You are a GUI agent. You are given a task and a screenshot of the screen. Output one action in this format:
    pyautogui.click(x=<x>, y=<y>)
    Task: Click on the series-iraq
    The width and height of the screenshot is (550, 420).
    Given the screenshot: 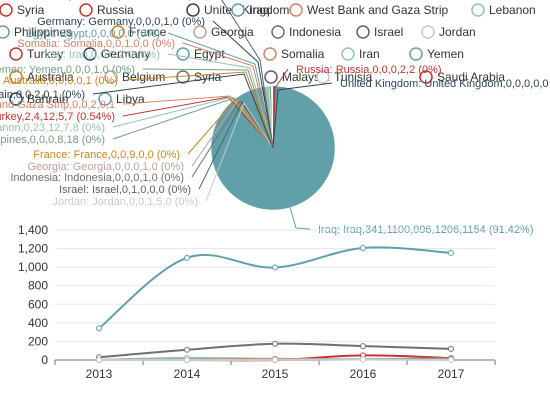 What is the action you would take?
    pyautogui.click(x=275, y=288)
    